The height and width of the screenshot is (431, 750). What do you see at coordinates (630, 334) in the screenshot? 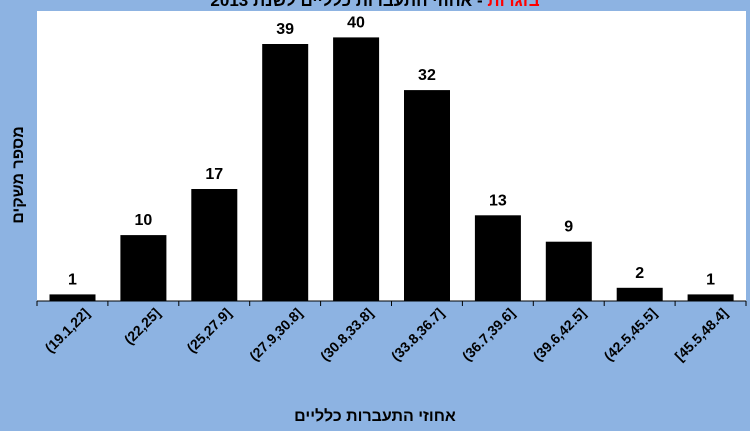
I see `x-tick-label: (42.5,45.5]` at bounding box center [630, 334].